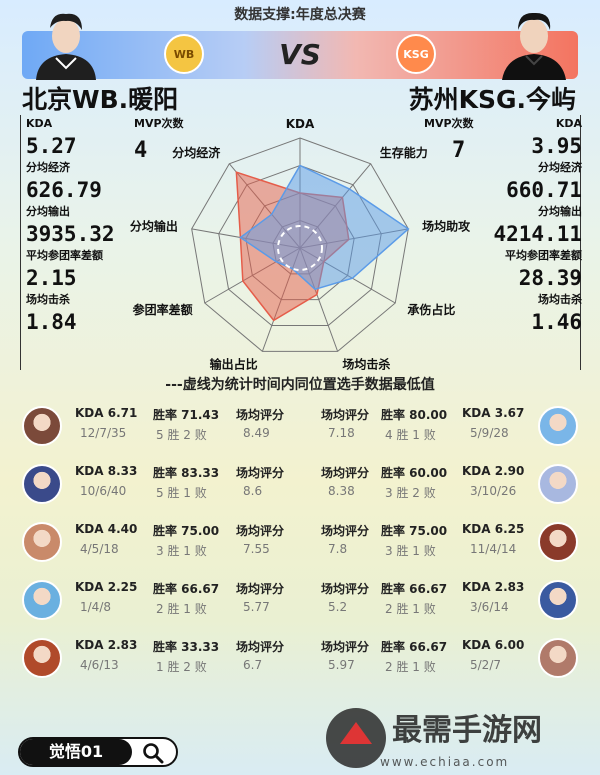 This screenshot has height=775, width=600. Describe the element at coordinates (154, 225) in the screenshot. I see `radar-axis-label: 分均输出` at that location.